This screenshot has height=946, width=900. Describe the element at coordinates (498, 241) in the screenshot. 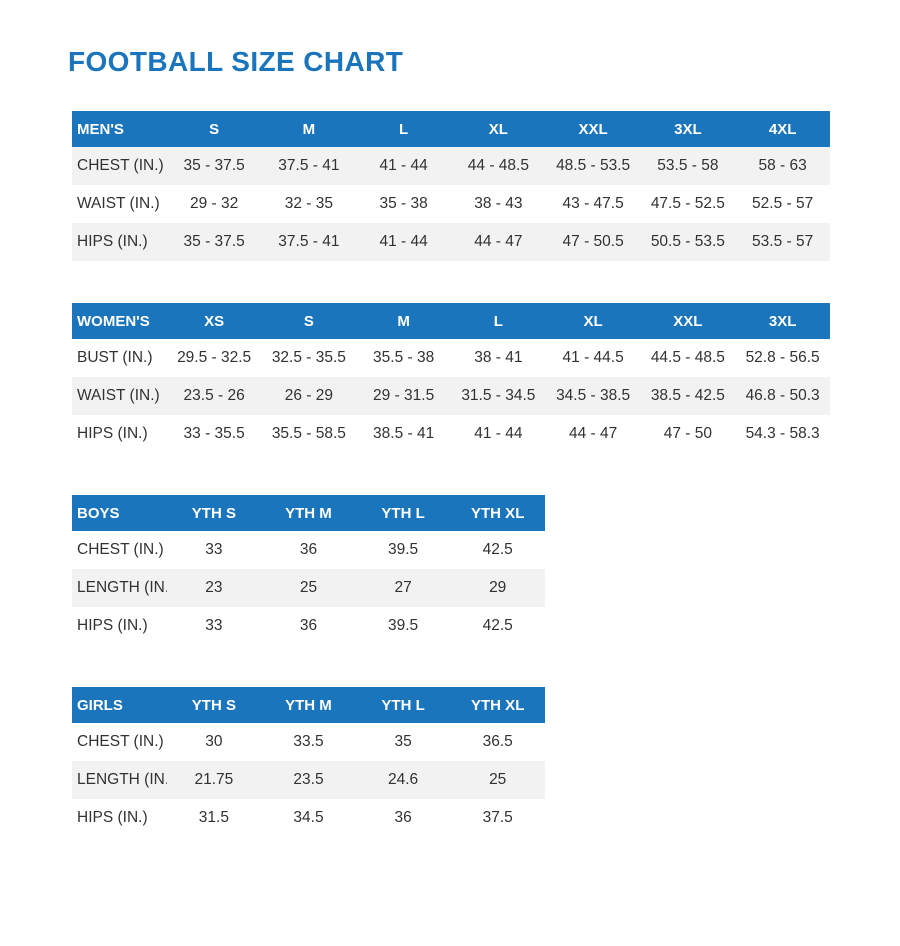

I see `mens-value-cell: 44 - 47` at that location.